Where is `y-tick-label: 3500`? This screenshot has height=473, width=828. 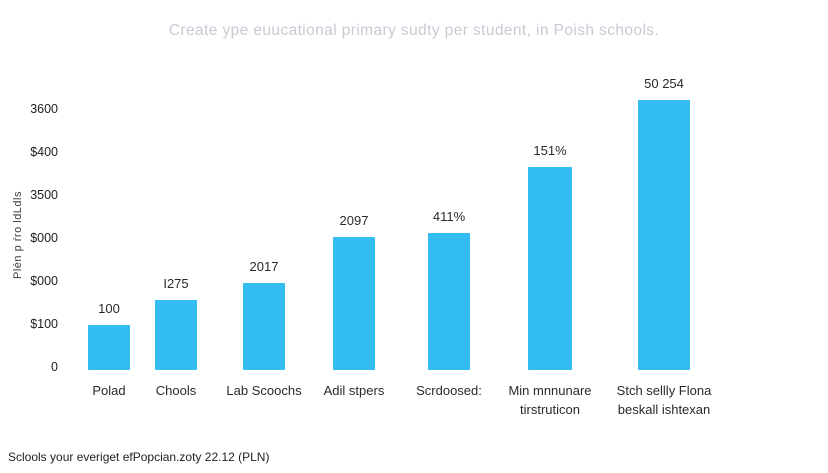
y-tick-label: 3500 is located at coordinates (44, 195).